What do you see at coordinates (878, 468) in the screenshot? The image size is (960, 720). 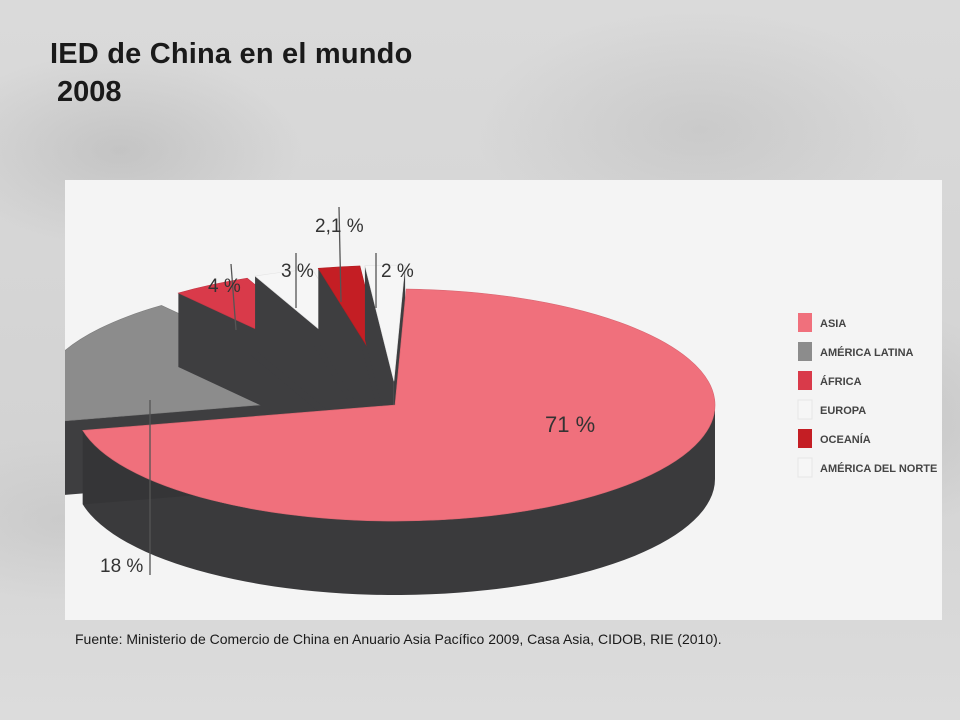 I see `legend-label-america-del-norte: AMÉRICA DEL NORTE` at bounding box center [878, 468].